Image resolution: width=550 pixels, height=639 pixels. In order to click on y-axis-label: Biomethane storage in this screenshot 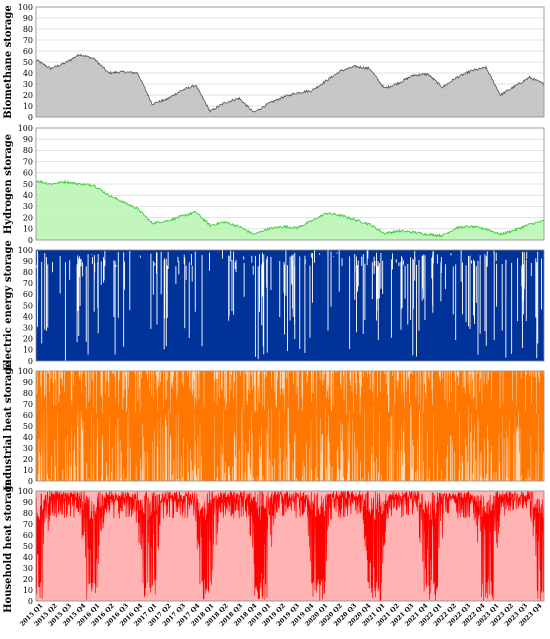, I will do `click(8, 61)`.